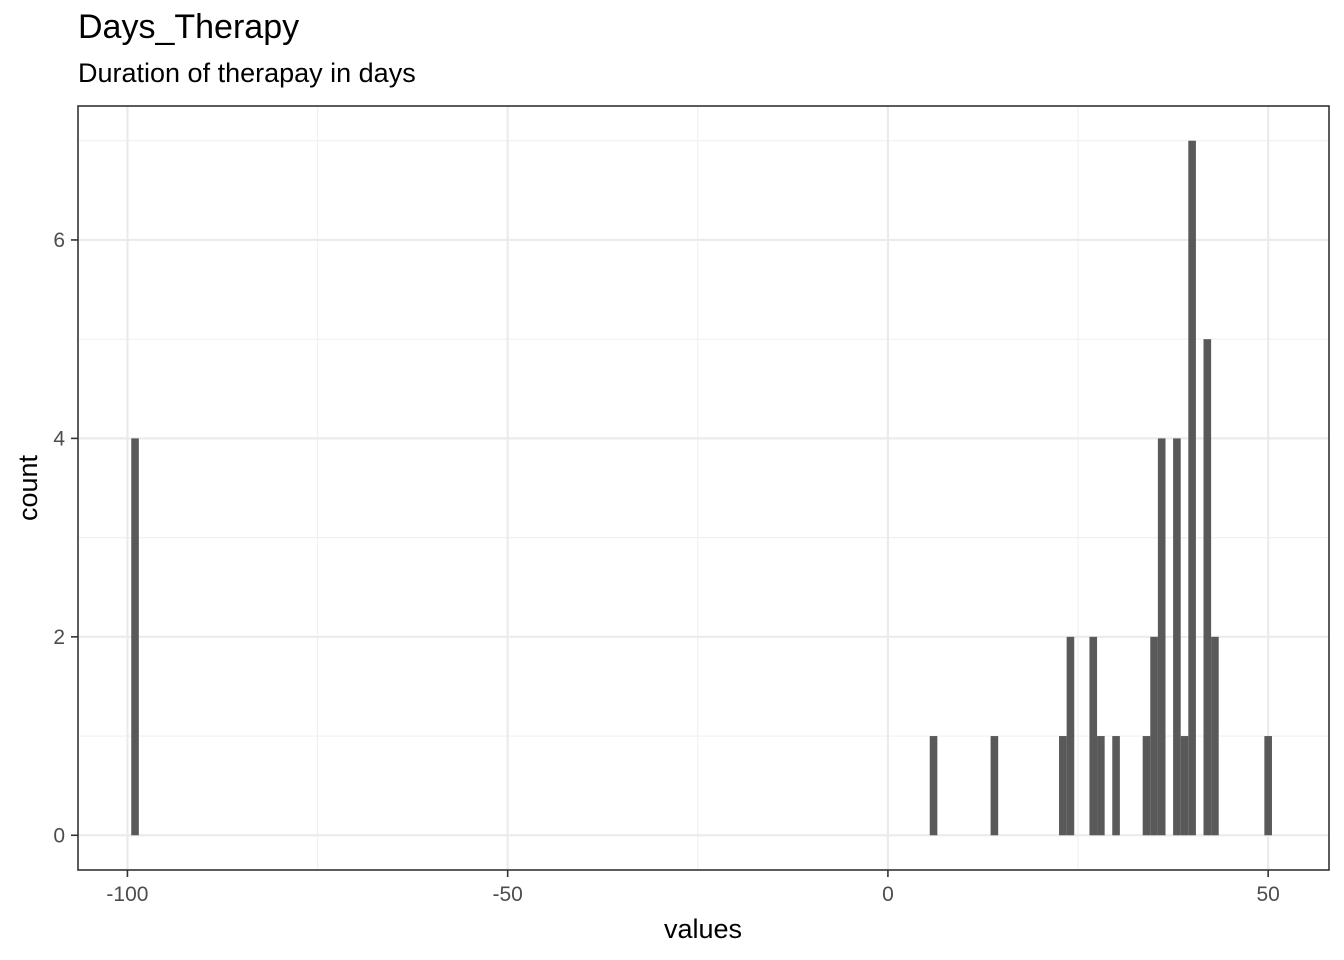 This screenshot has height=960, width=1344. What do you see at coordinates (127, 894) in the screenshot?
I see `x-tick-label: -100` at bounding box center [127, 894].